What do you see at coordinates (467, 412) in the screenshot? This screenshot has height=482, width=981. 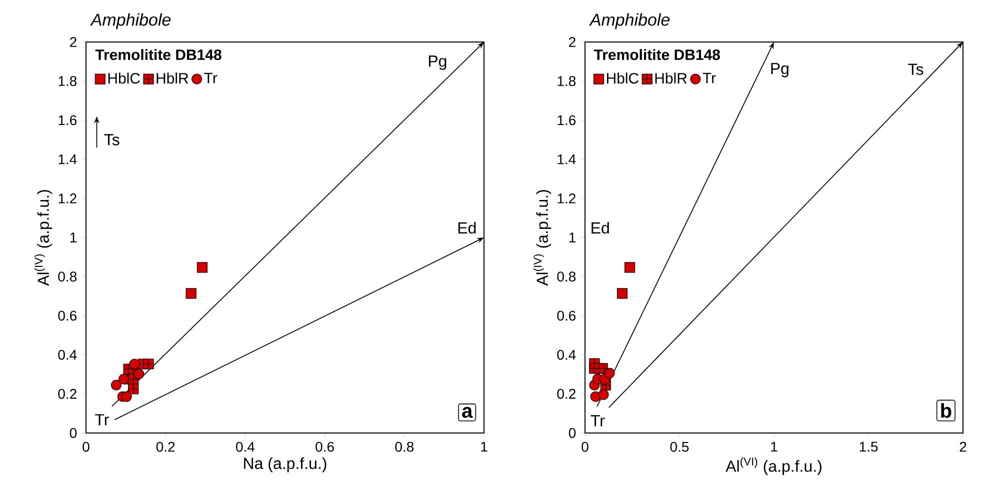 I see `annotation: a` at bounding box center [467, 412].